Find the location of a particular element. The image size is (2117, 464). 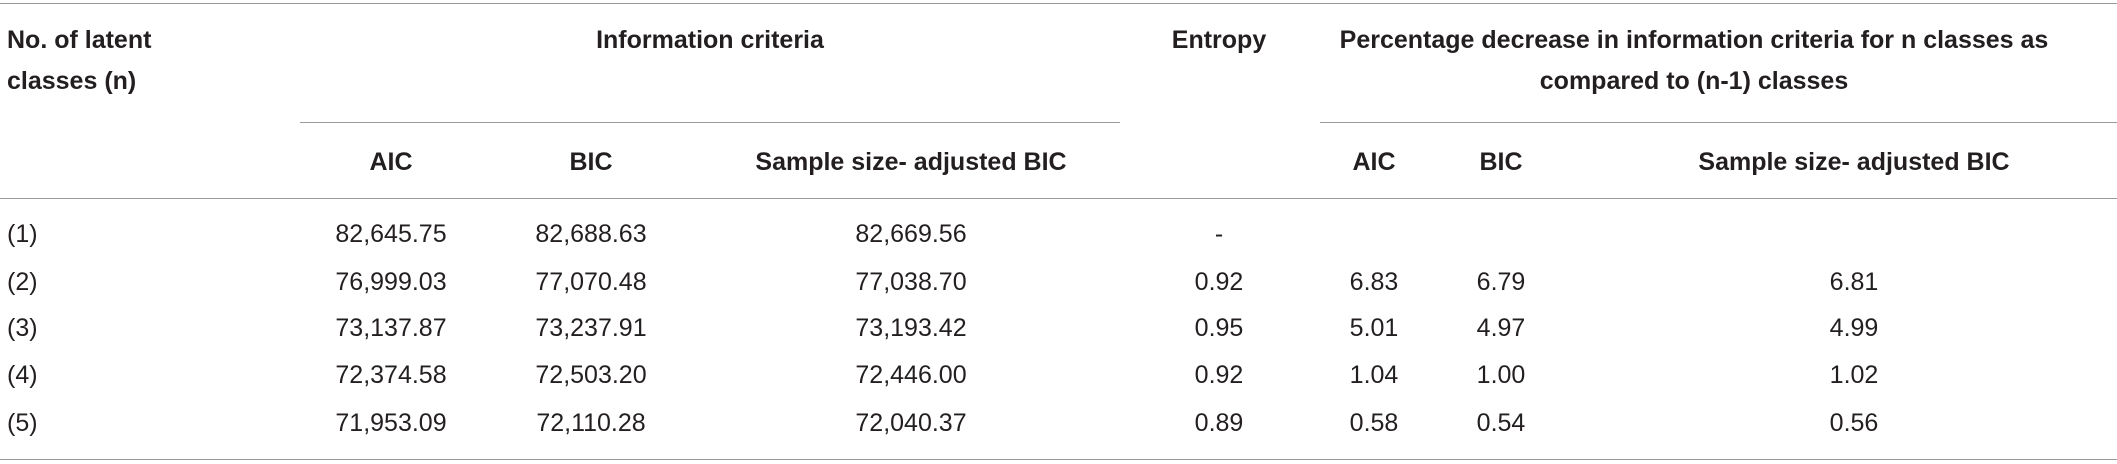

row-label: (1) is located at coordinates (22, 234).